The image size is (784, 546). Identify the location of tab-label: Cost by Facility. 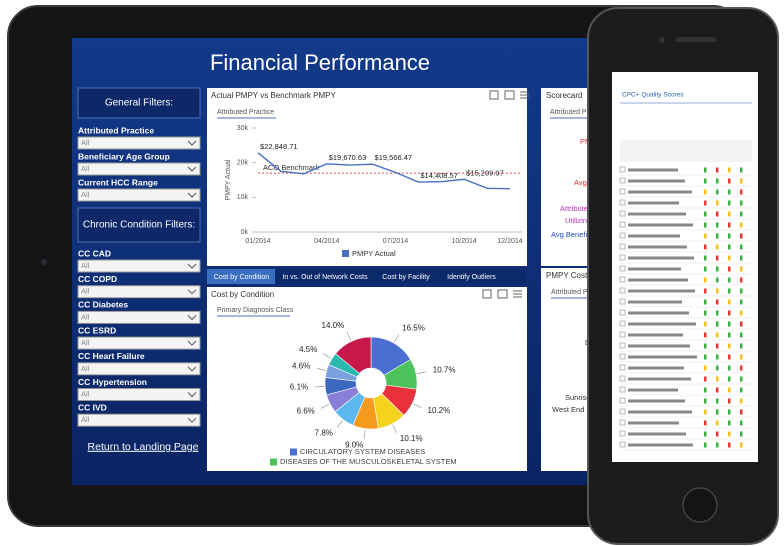
(406, 277).